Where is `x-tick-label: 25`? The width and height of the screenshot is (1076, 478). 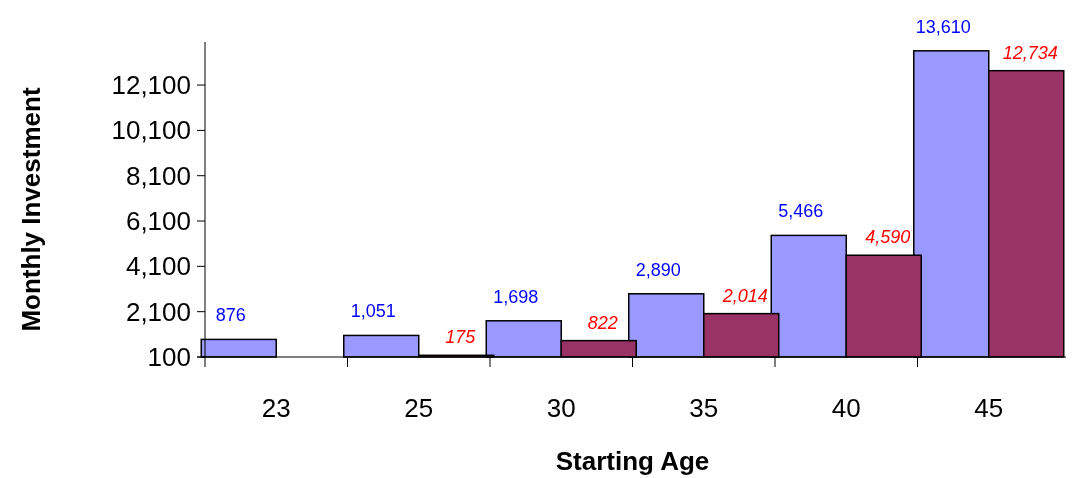
x-tick-label: 25 is located at coordinates (419, 408).